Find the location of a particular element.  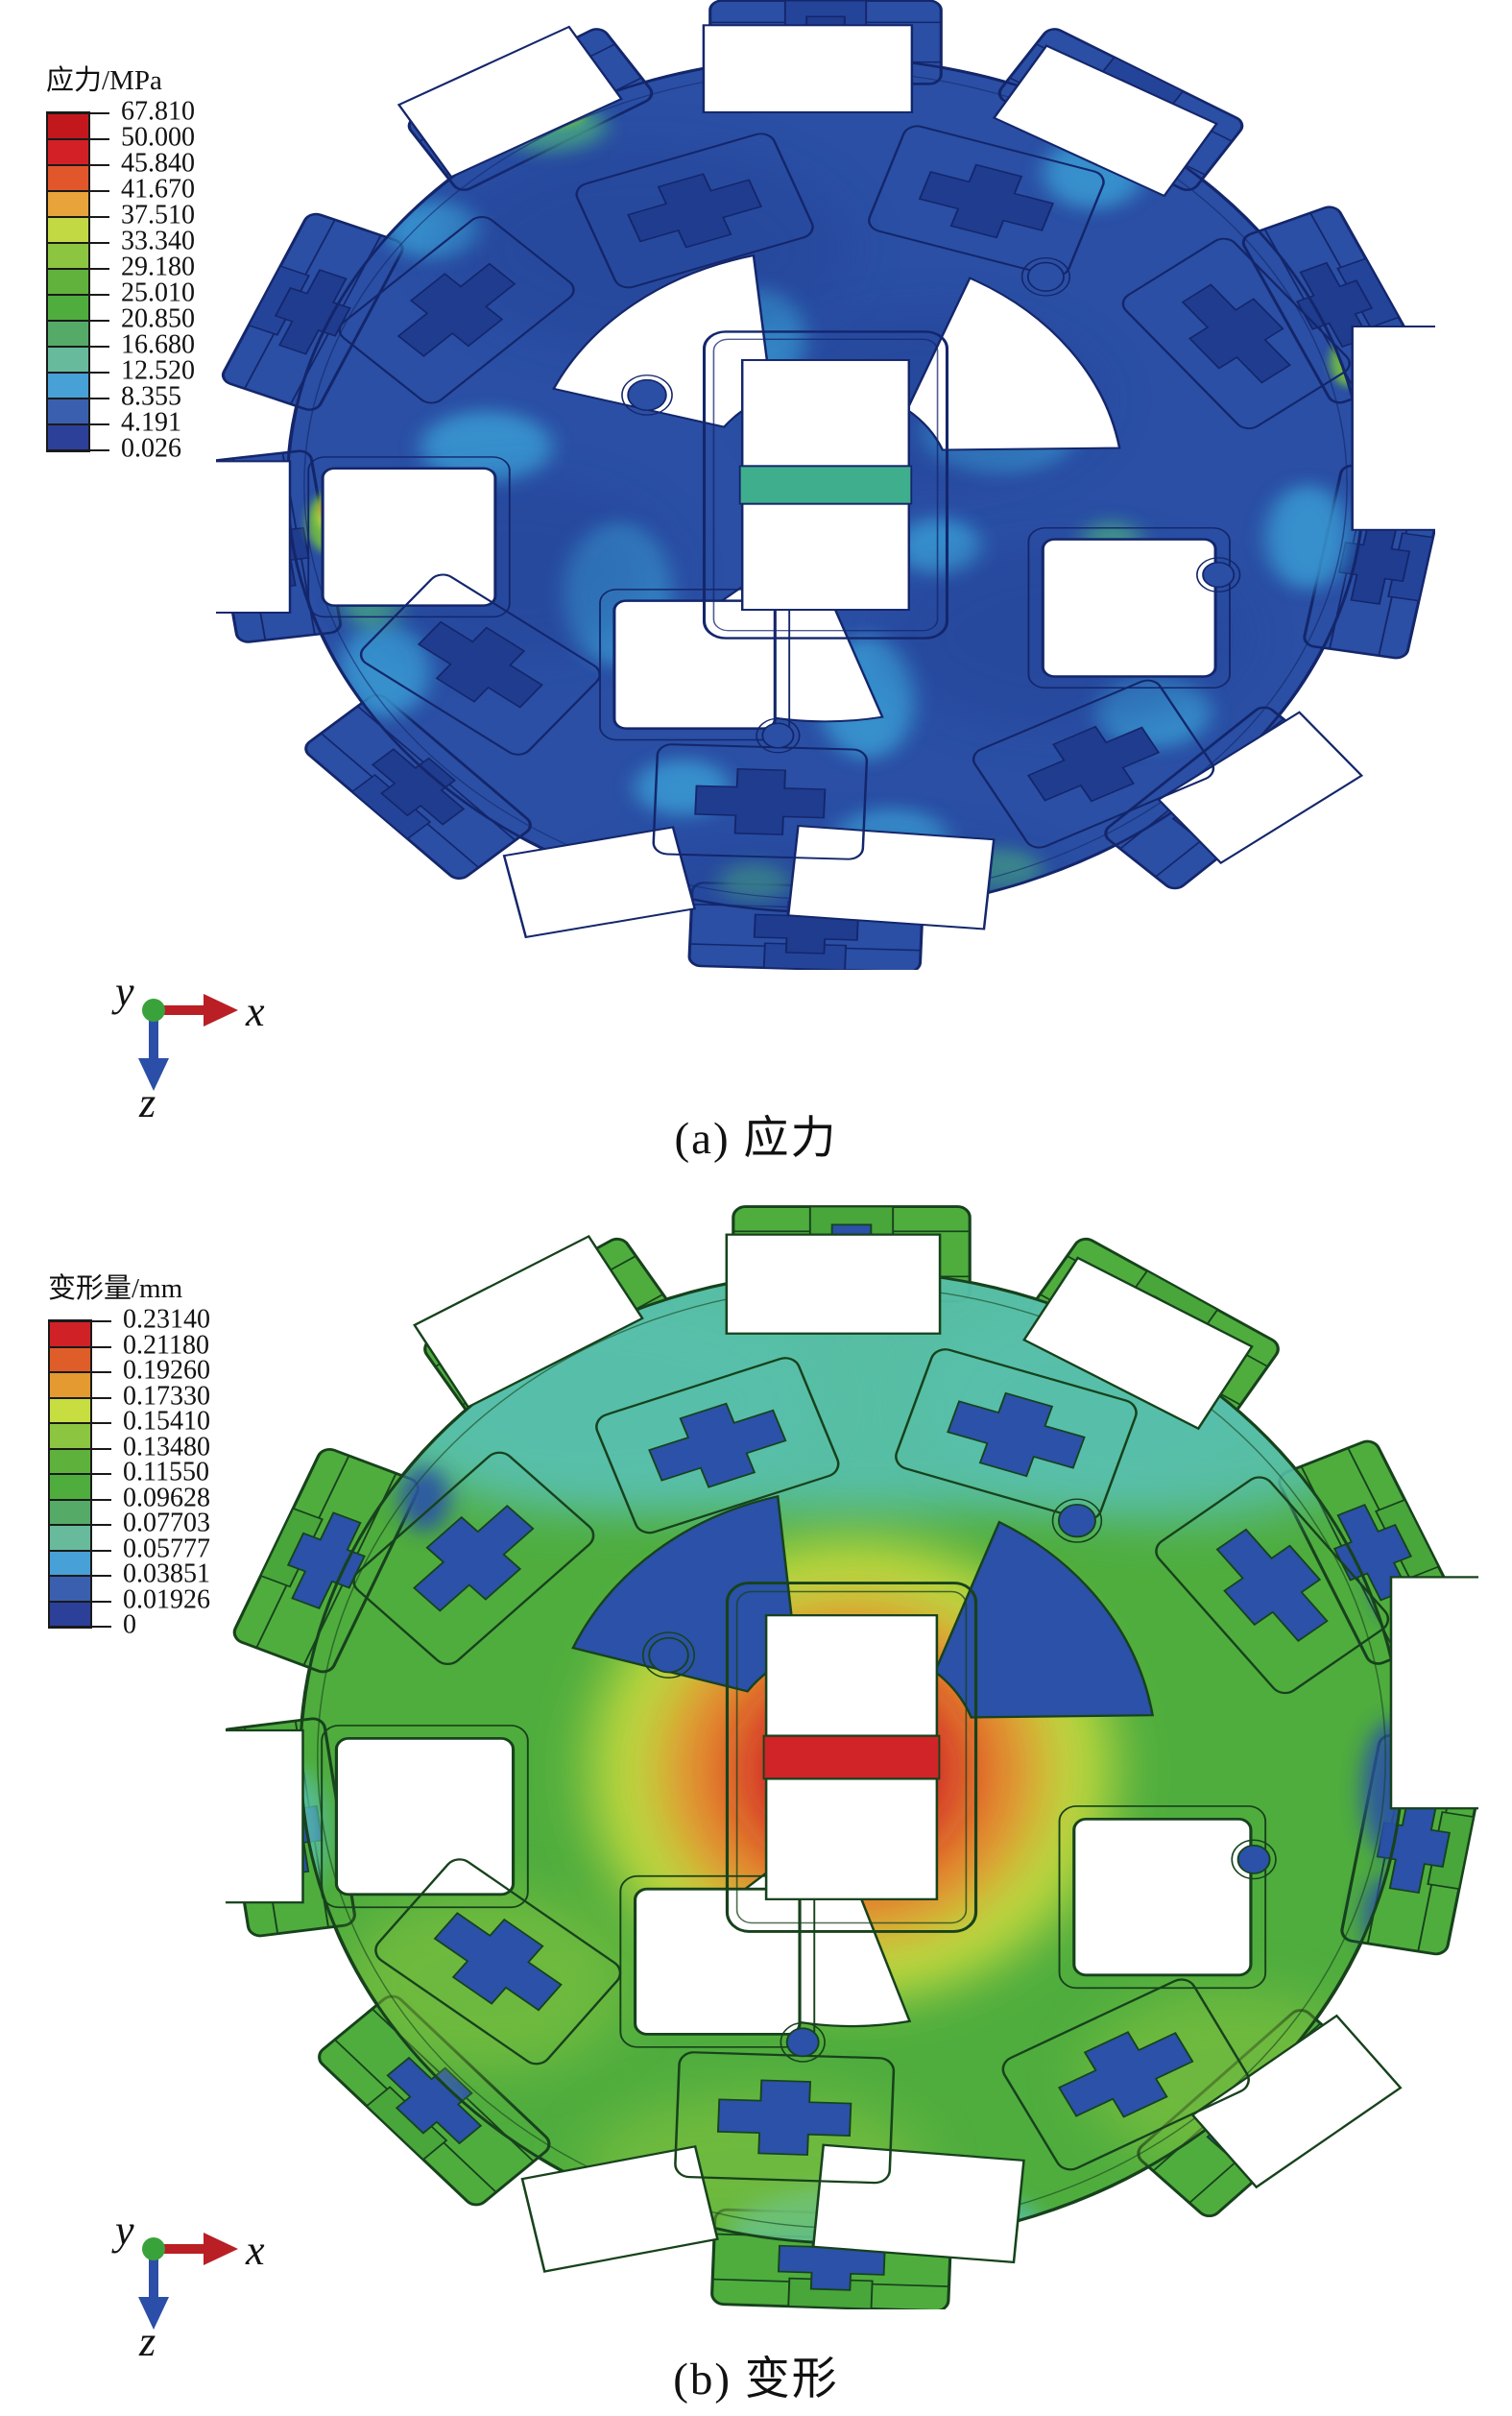

colorbar-tick-label: 0.13480 is located at coordinates (166, 1447).